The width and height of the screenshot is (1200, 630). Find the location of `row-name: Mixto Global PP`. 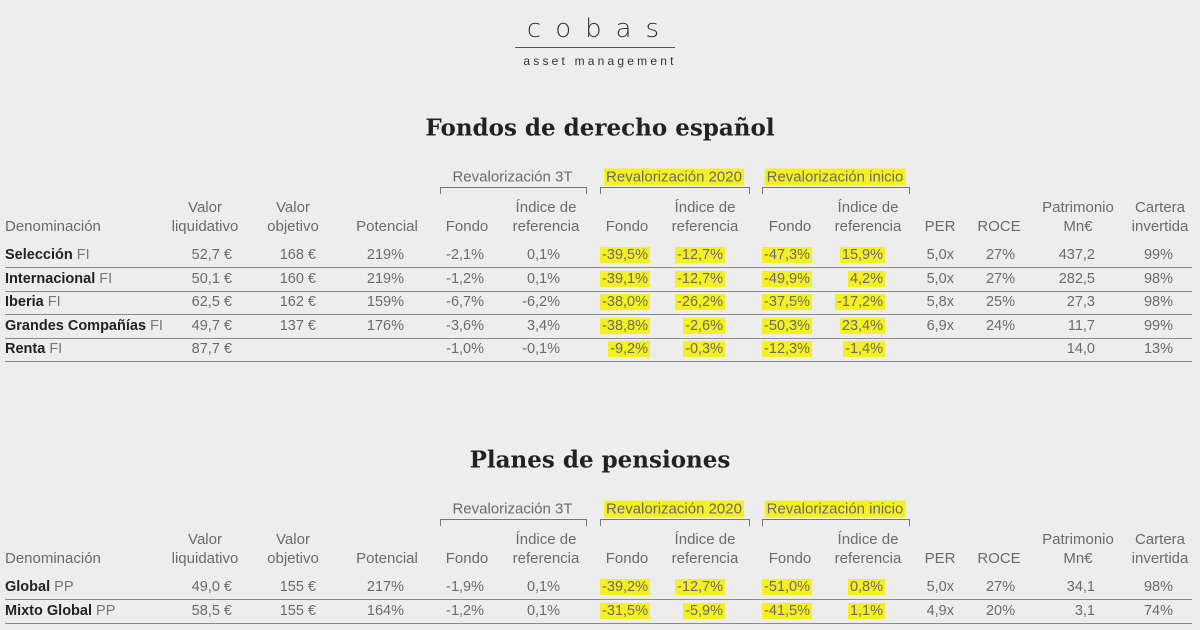

row-name: Mixto Global PP is located at coordinates (60, 611).